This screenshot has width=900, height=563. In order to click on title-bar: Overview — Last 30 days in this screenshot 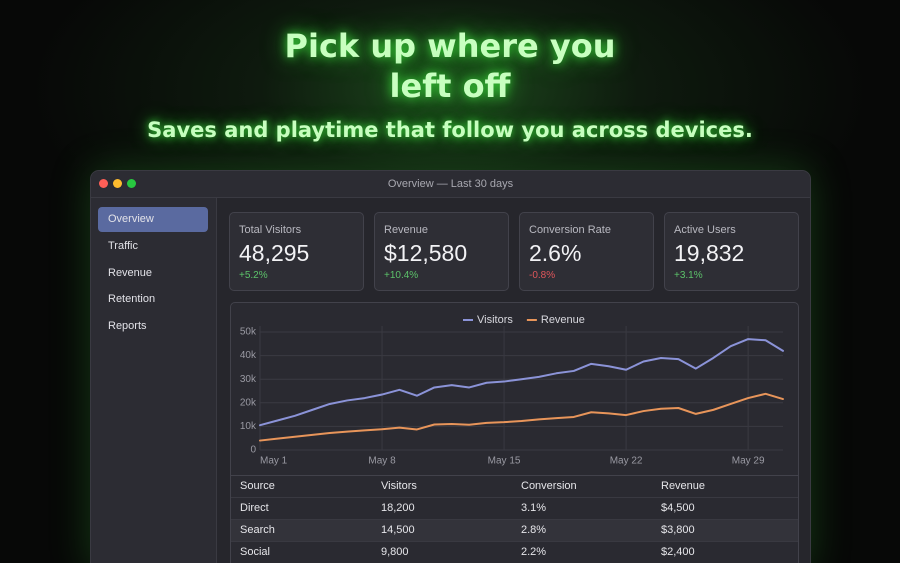, I will do `click(450, 184)`.